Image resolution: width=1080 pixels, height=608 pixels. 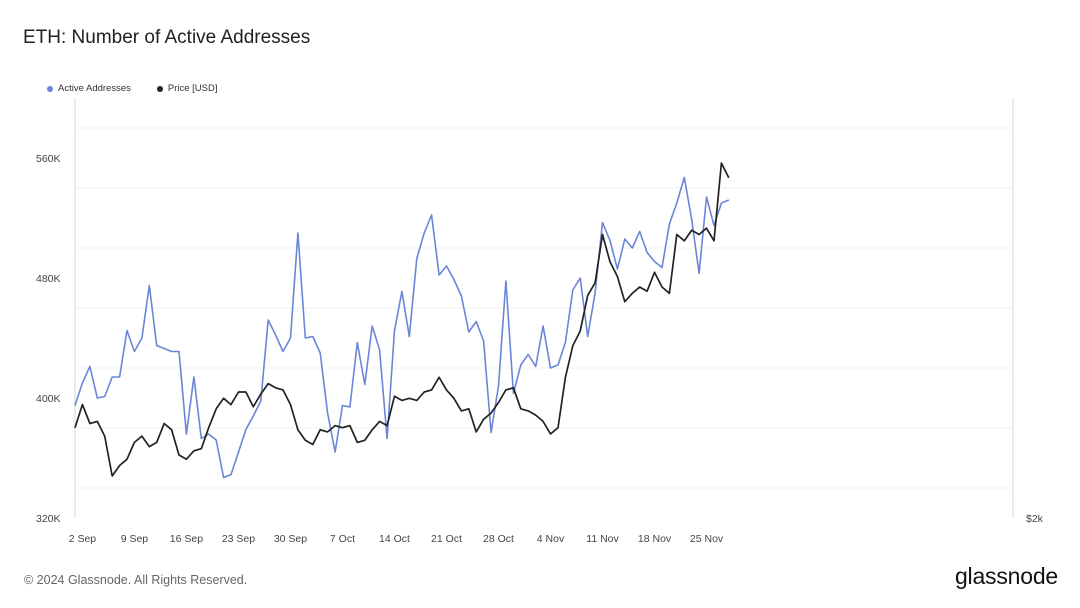 I want to click on copyright-text: © 2024 Glassnode. All Rights Reserved., so click(x=136, y=580).